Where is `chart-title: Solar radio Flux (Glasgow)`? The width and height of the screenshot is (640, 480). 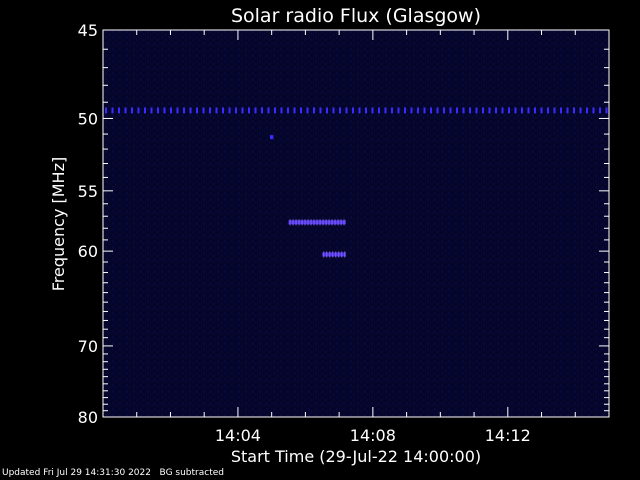
chart-title: Solar radio Flux (Glasgow) is located at coordinates (356, 16).